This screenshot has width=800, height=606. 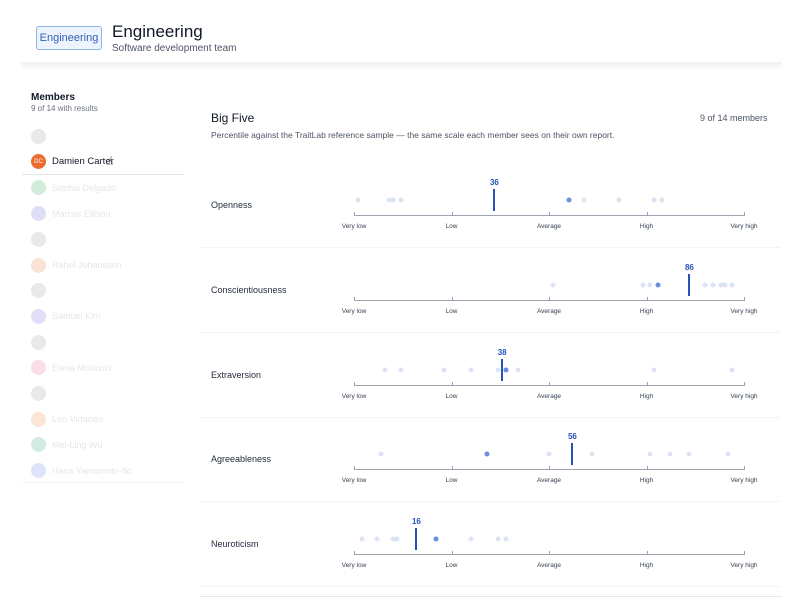 I want to click on member-item: DC Damien Carter, so click(x=103, y=162).